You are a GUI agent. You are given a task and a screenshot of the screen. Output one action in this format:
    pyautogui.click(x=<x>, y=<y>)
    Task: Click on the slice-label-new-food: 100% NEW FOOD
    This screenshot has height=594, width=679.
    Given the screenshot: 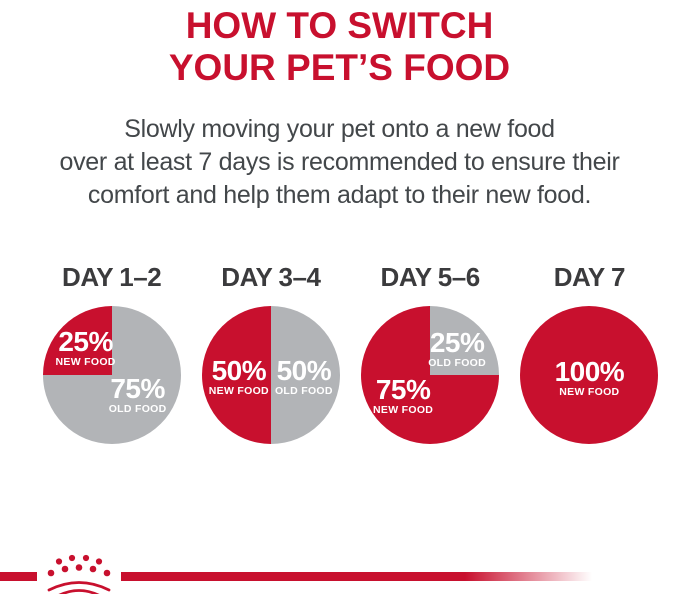 What is the action you would take?
    pyautogui.click(x=589, y=377)
    